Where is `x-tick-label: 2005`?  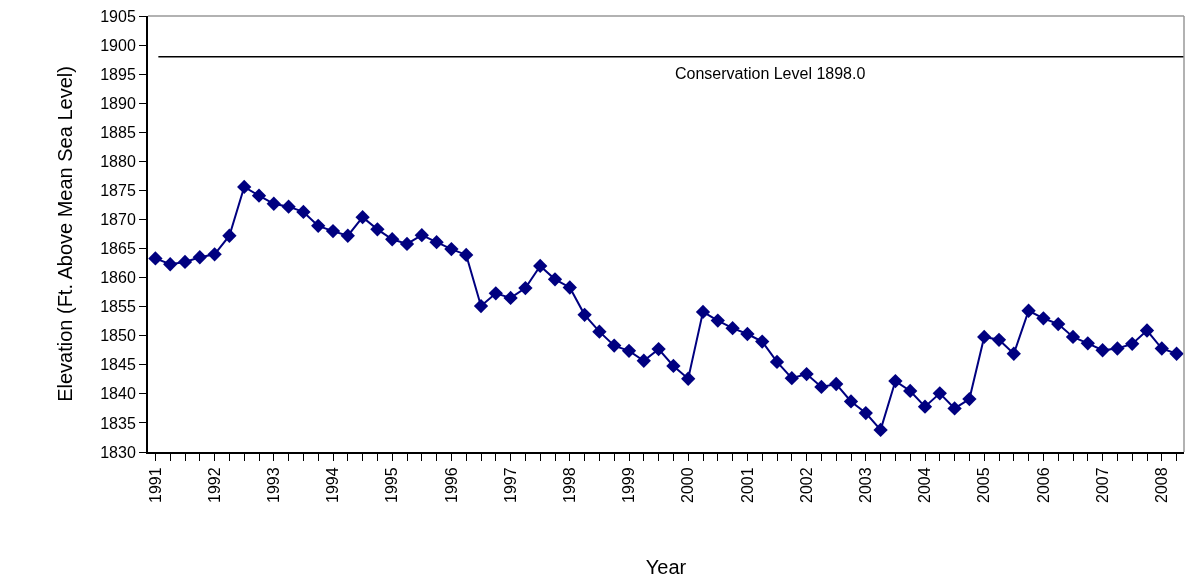
x-tick-label: 2005 is located at coordinates (984, 485).